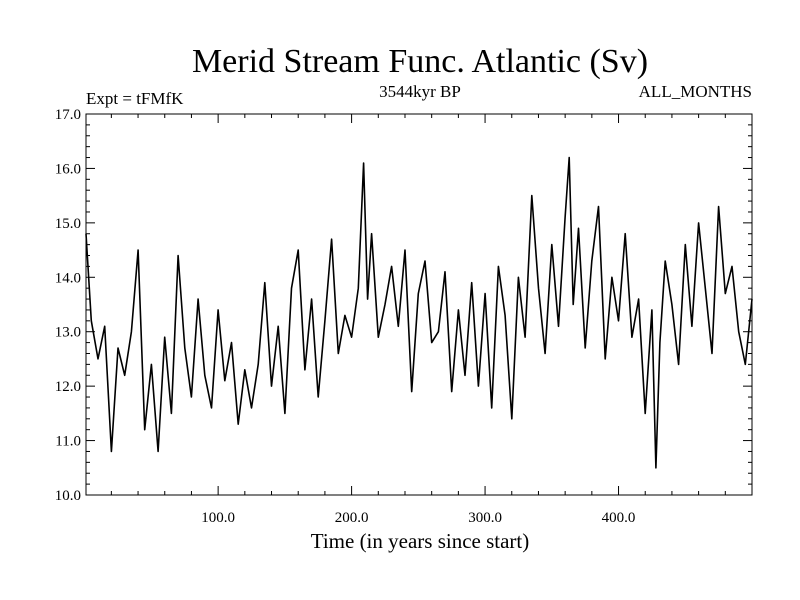  I want to click on y-tick-label: 12.0, so click(68, 387).